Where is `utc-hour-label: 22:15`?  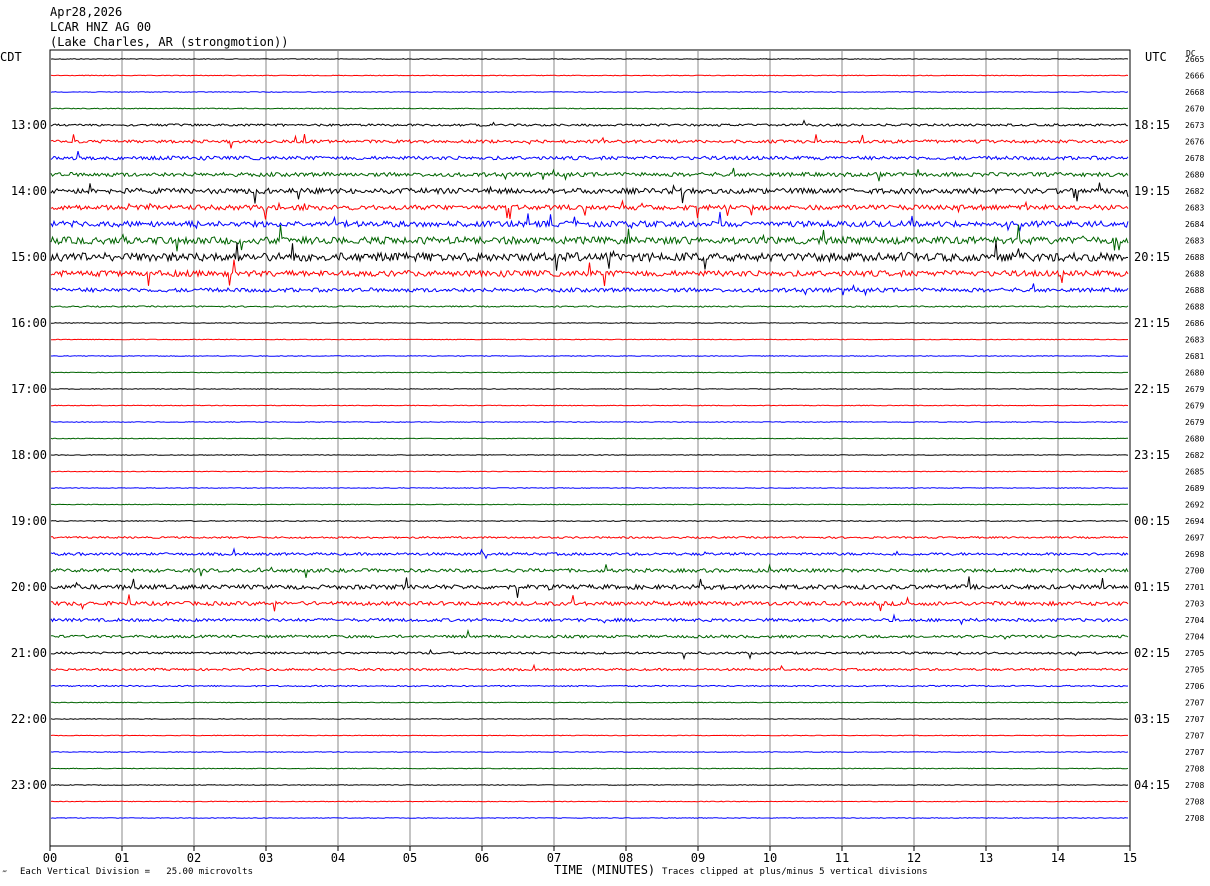
utc-hour-label: 22:15 is located at coordinates (1152, 389).